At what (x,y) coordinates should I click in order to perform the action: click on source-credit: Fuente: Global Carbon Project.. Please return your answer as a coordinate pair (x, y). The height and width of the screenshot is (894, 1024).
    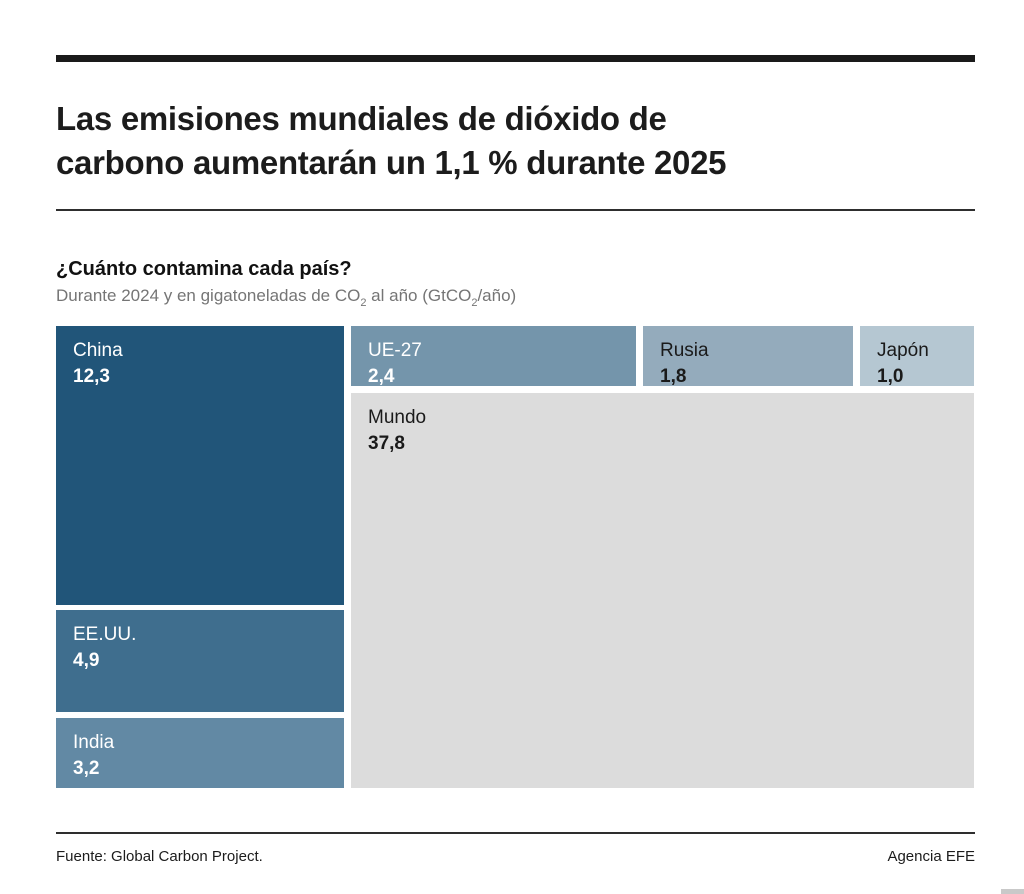
    Looking at the image, I should click on (159, 856).